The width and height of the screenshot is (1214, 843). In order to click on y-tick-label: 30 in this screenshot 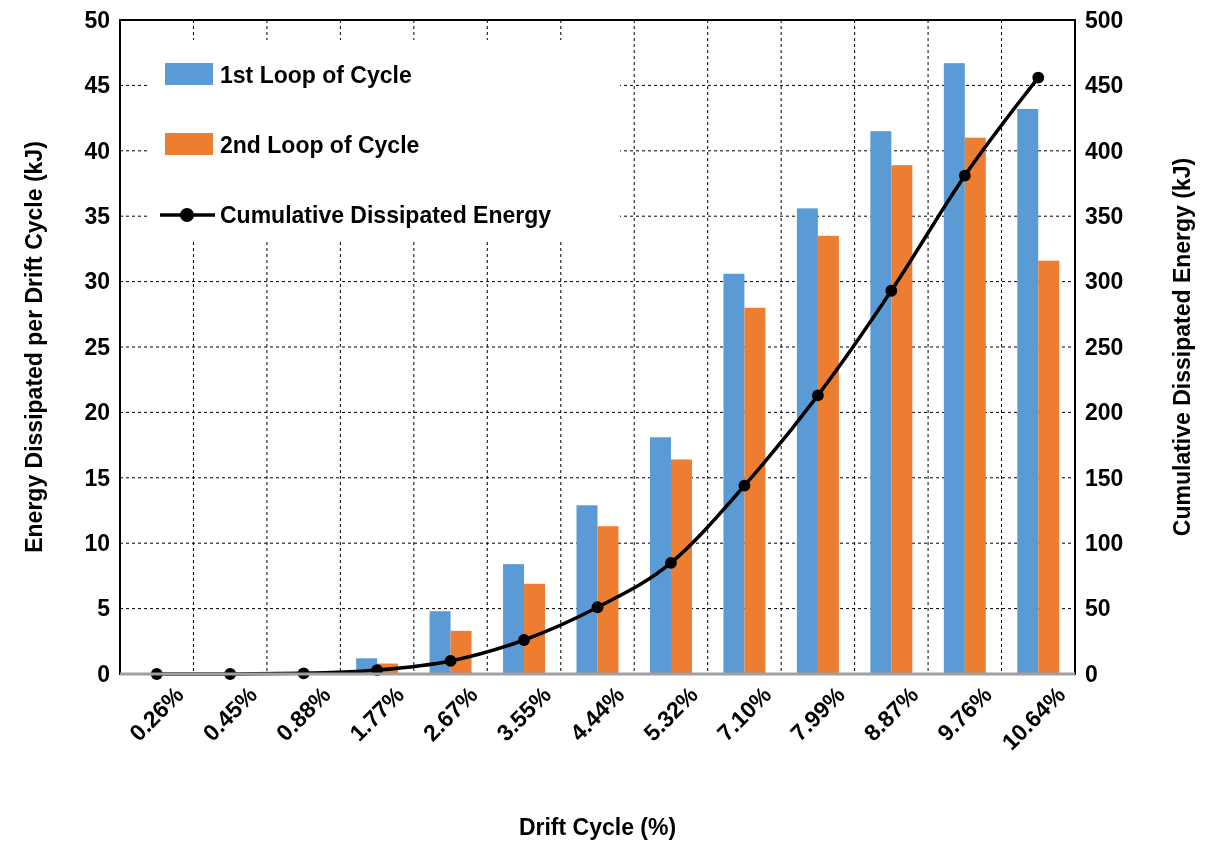, I will do `click(97, 281)`.